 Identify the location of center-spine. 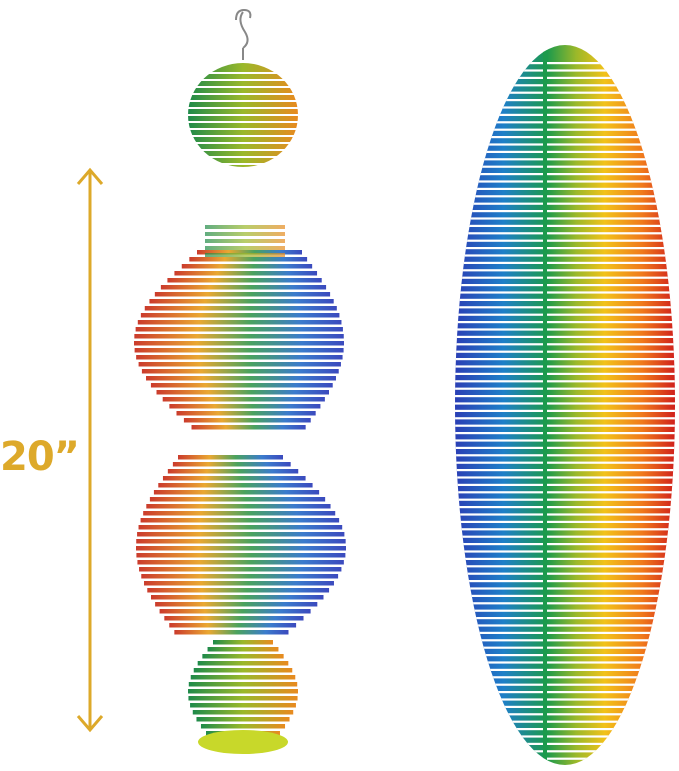
(545, 405).